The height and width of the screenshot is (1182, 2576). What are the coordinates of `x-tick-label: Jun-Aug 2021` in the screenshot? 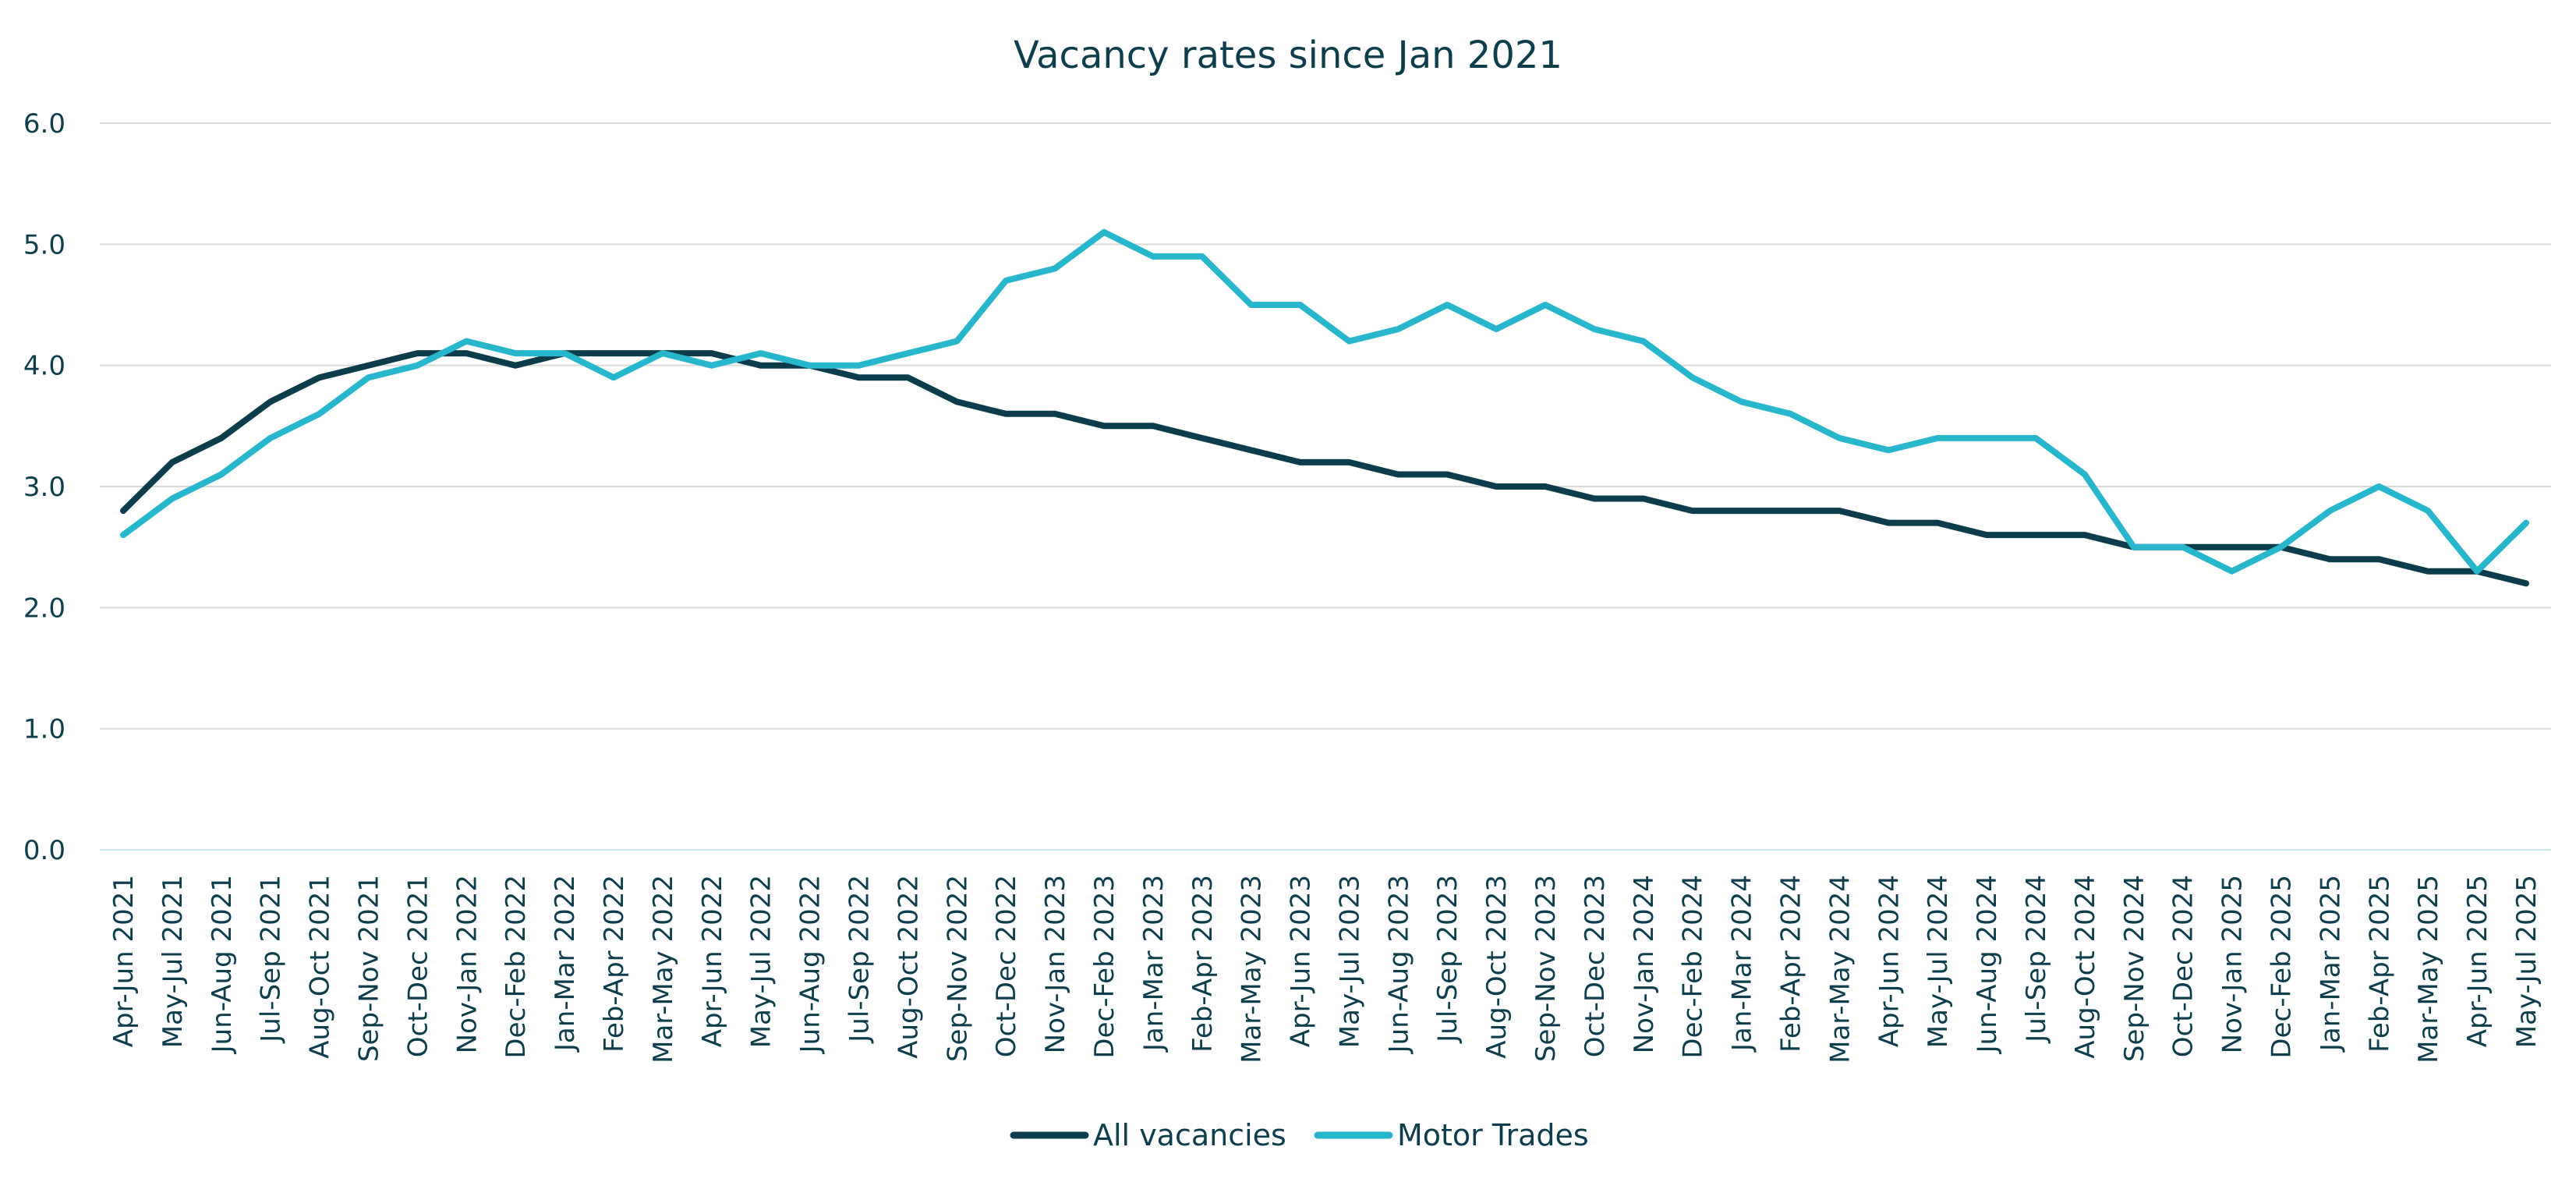 It's located at (222, 964).